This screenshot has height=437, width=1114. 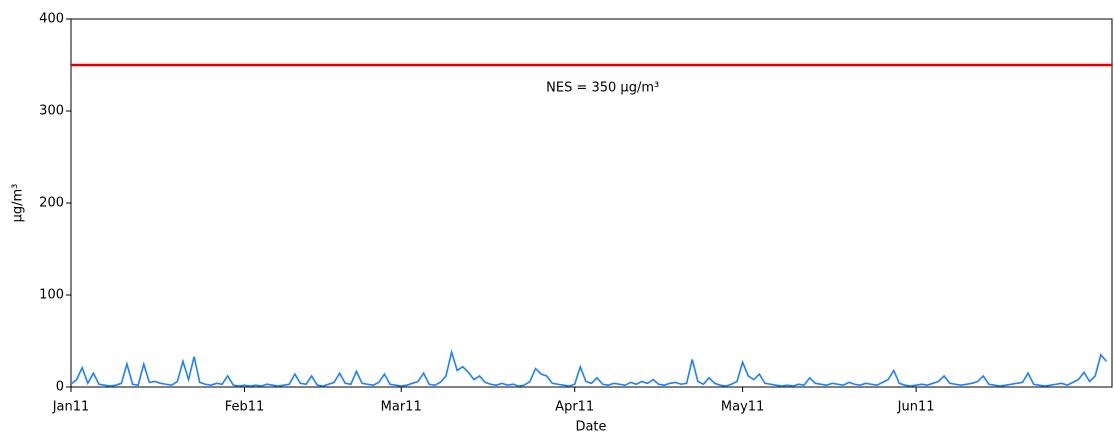 I want to click on y-tick-label: 400, so click(x=51, y=19).